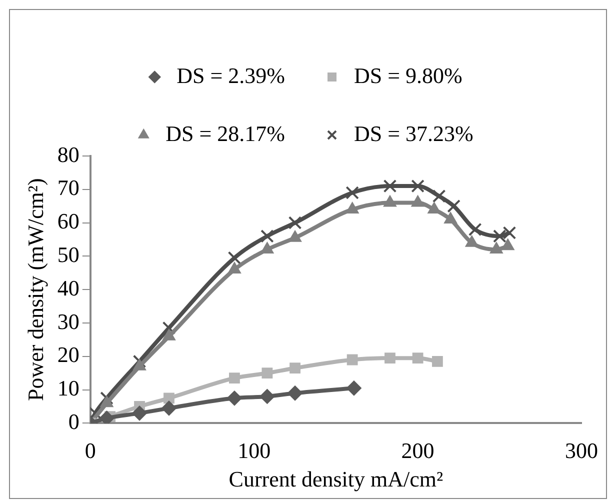 The height and width of the screenshot is (502, 610). Describe the element at coordinates (68, 187) in the screenshot. I see `y-tick-label: 70` at that location.